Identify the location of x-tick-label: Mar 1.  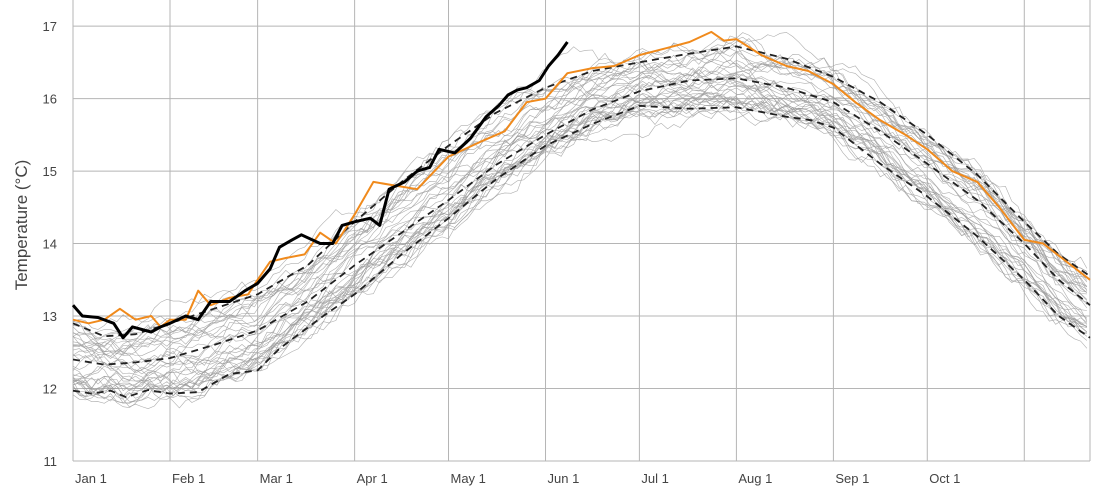
(276, 478).